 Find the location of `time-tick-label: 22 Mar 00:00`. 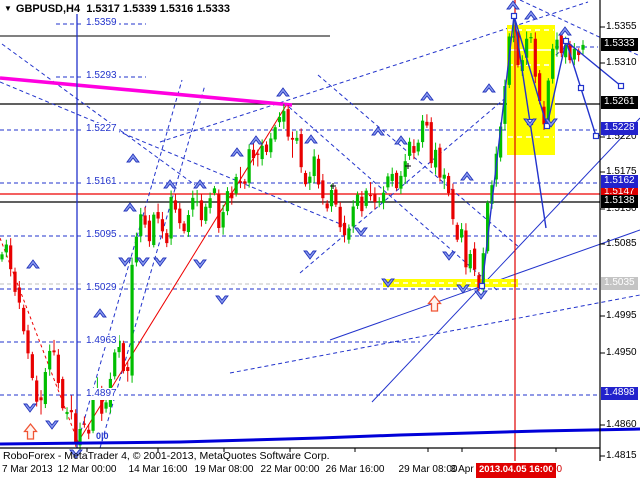

time-tick-label: 22 Mar 00:00 is located at coordinates (290, 469).